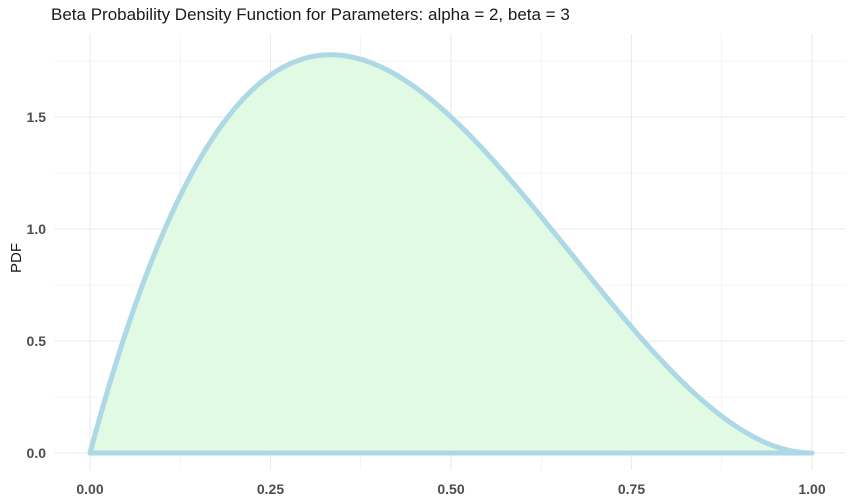  I want to click on y-axis-tick-labels: 0.0 0.5 1.0 1.5, so click(37, 285).